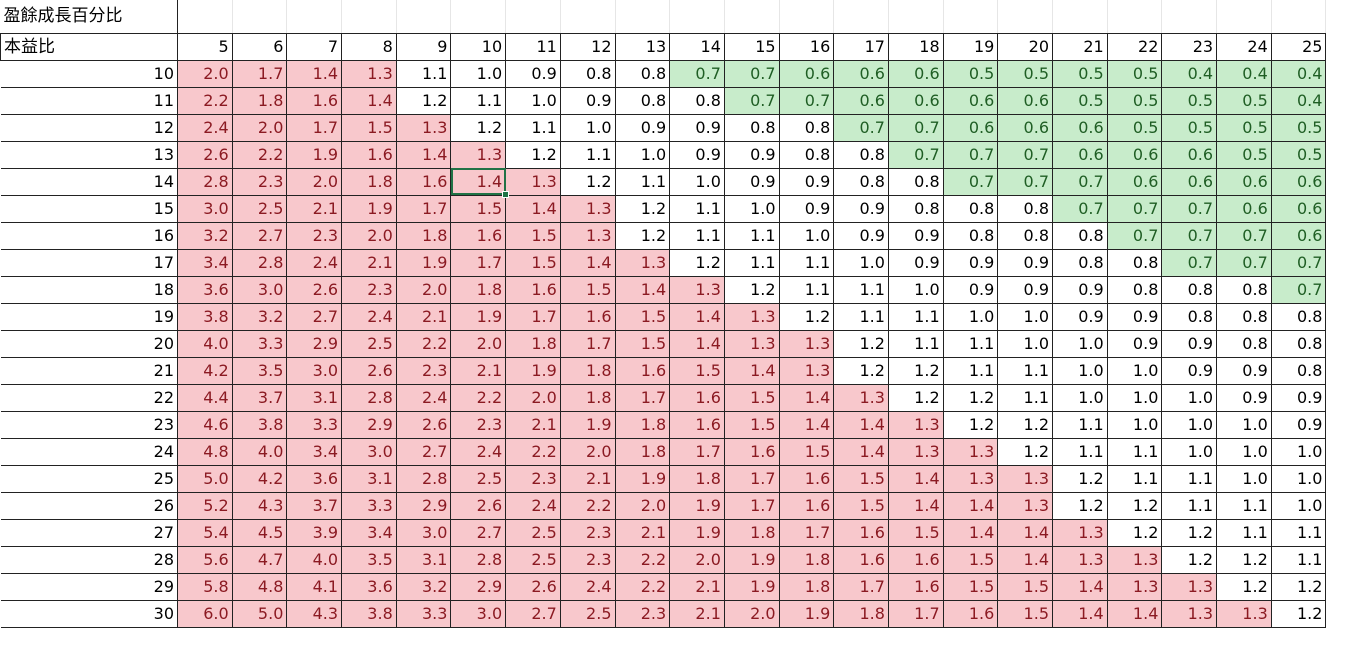  What do you see at coordinates (369, 46) in the screenshot?
I see `growth-header-cell: 8` at bounding box center [369, 46].